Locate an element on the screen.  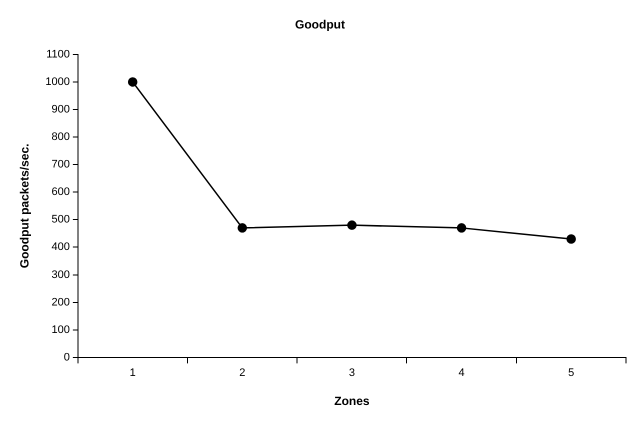
y-axis-title: Goodput packets/sec. is located at coordinates (25, 206).